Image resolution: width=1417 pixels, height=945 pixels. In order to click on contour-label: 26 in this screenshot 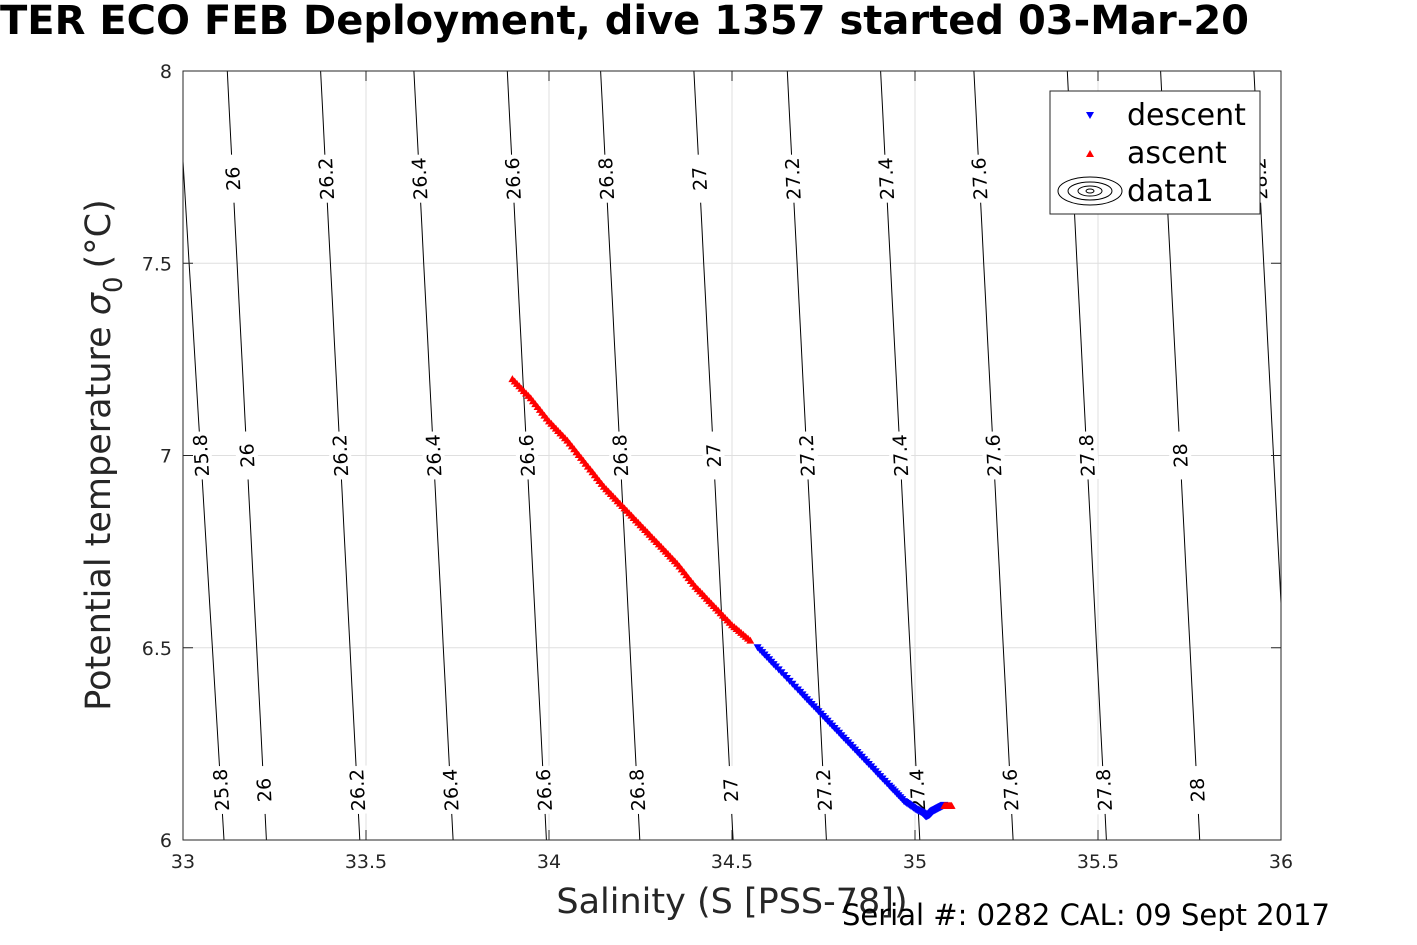, I will do `click(264, 790)`.